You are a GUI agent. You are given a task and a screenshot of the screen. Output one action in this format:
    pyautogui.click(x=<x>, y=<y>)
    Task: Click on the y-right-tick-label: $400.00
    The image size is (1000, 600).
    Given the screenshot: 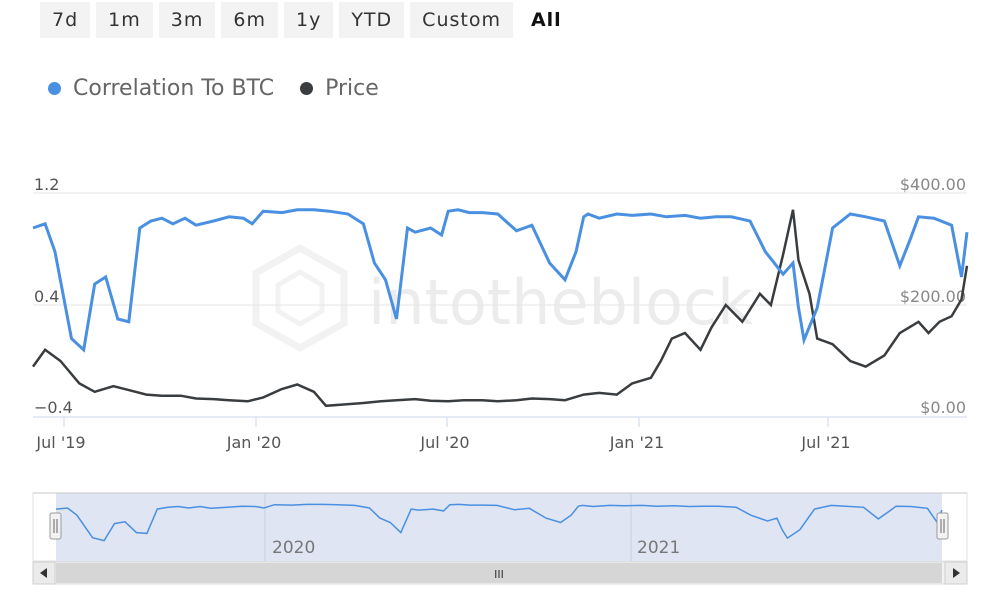 What is the action you would take?
    pyautogui.click(x=933, y=184)
    